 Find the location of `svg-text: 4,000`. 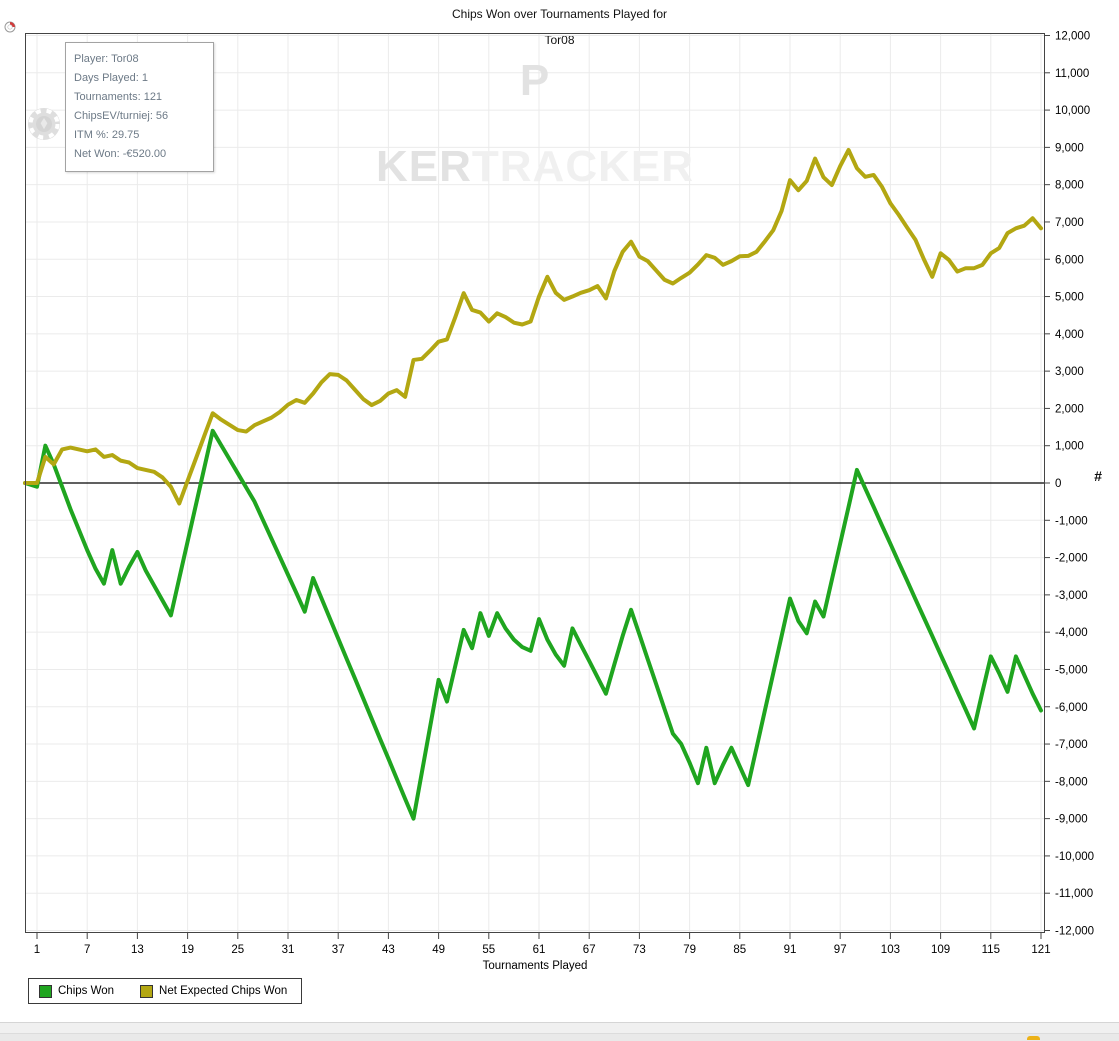

svg-text: 4,000 is located at coordinates (1069, 335).